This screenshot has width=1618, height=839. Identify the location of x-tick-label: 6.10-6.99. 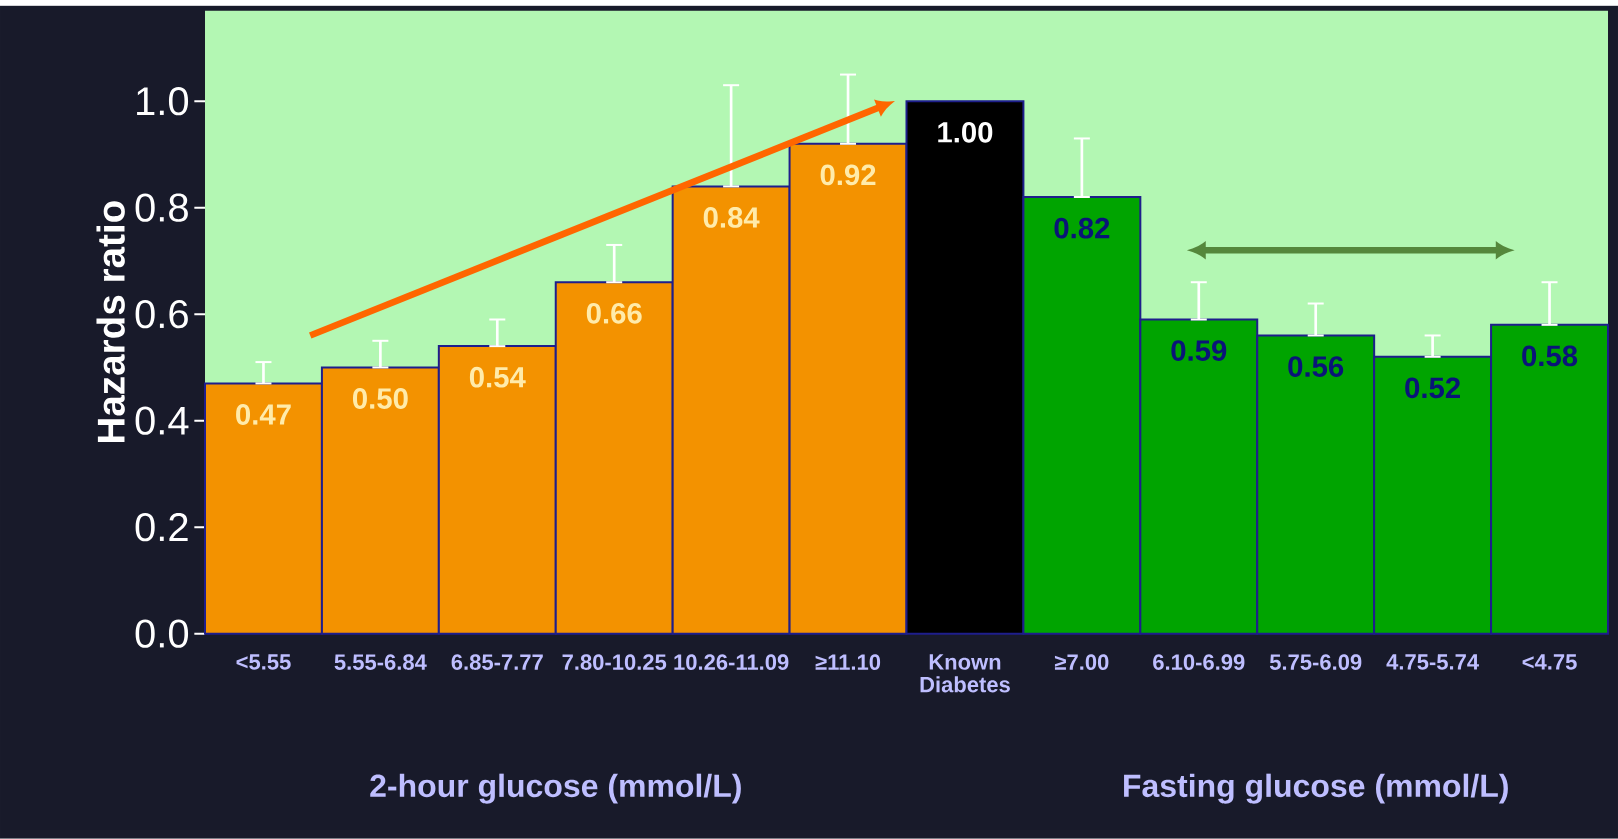
(1199, 662).